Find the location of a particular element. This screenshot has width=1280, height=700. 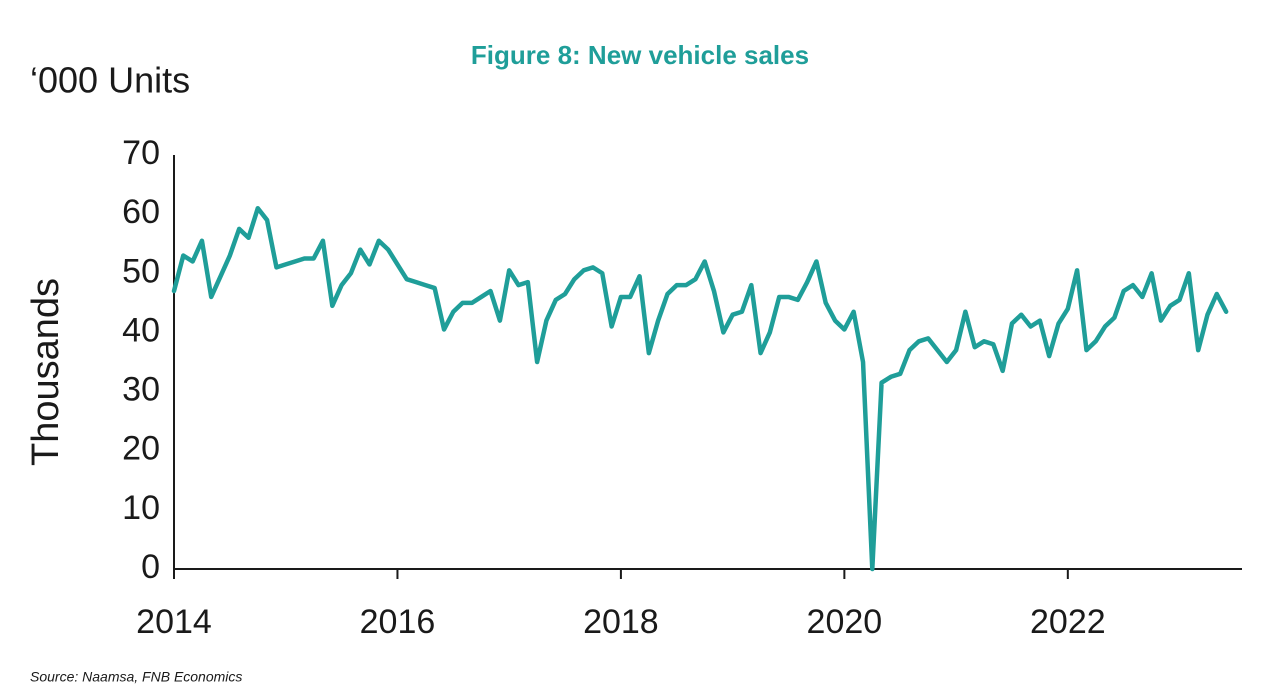

y-tick-label: 40 is located at coordinates (141, 330).